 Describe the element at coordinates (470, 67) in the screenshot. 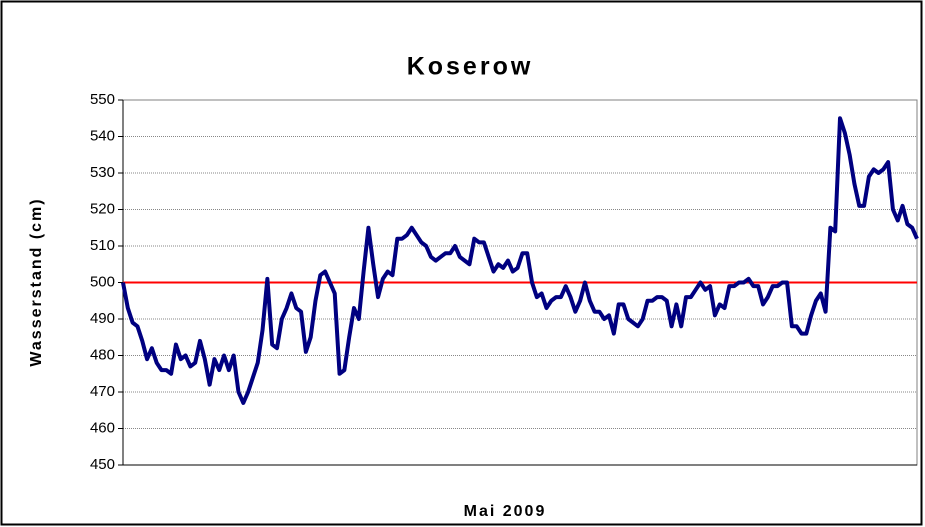

I see `chart-title: Koserow` at that location.